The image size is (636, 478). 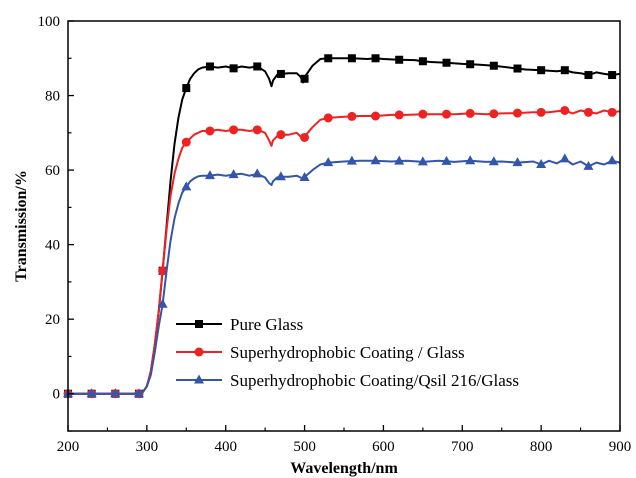 What do you see at coordinates (383, 447) in the screenshot?
I see `x-tick-label: 600` at bounding box center [383, 447].